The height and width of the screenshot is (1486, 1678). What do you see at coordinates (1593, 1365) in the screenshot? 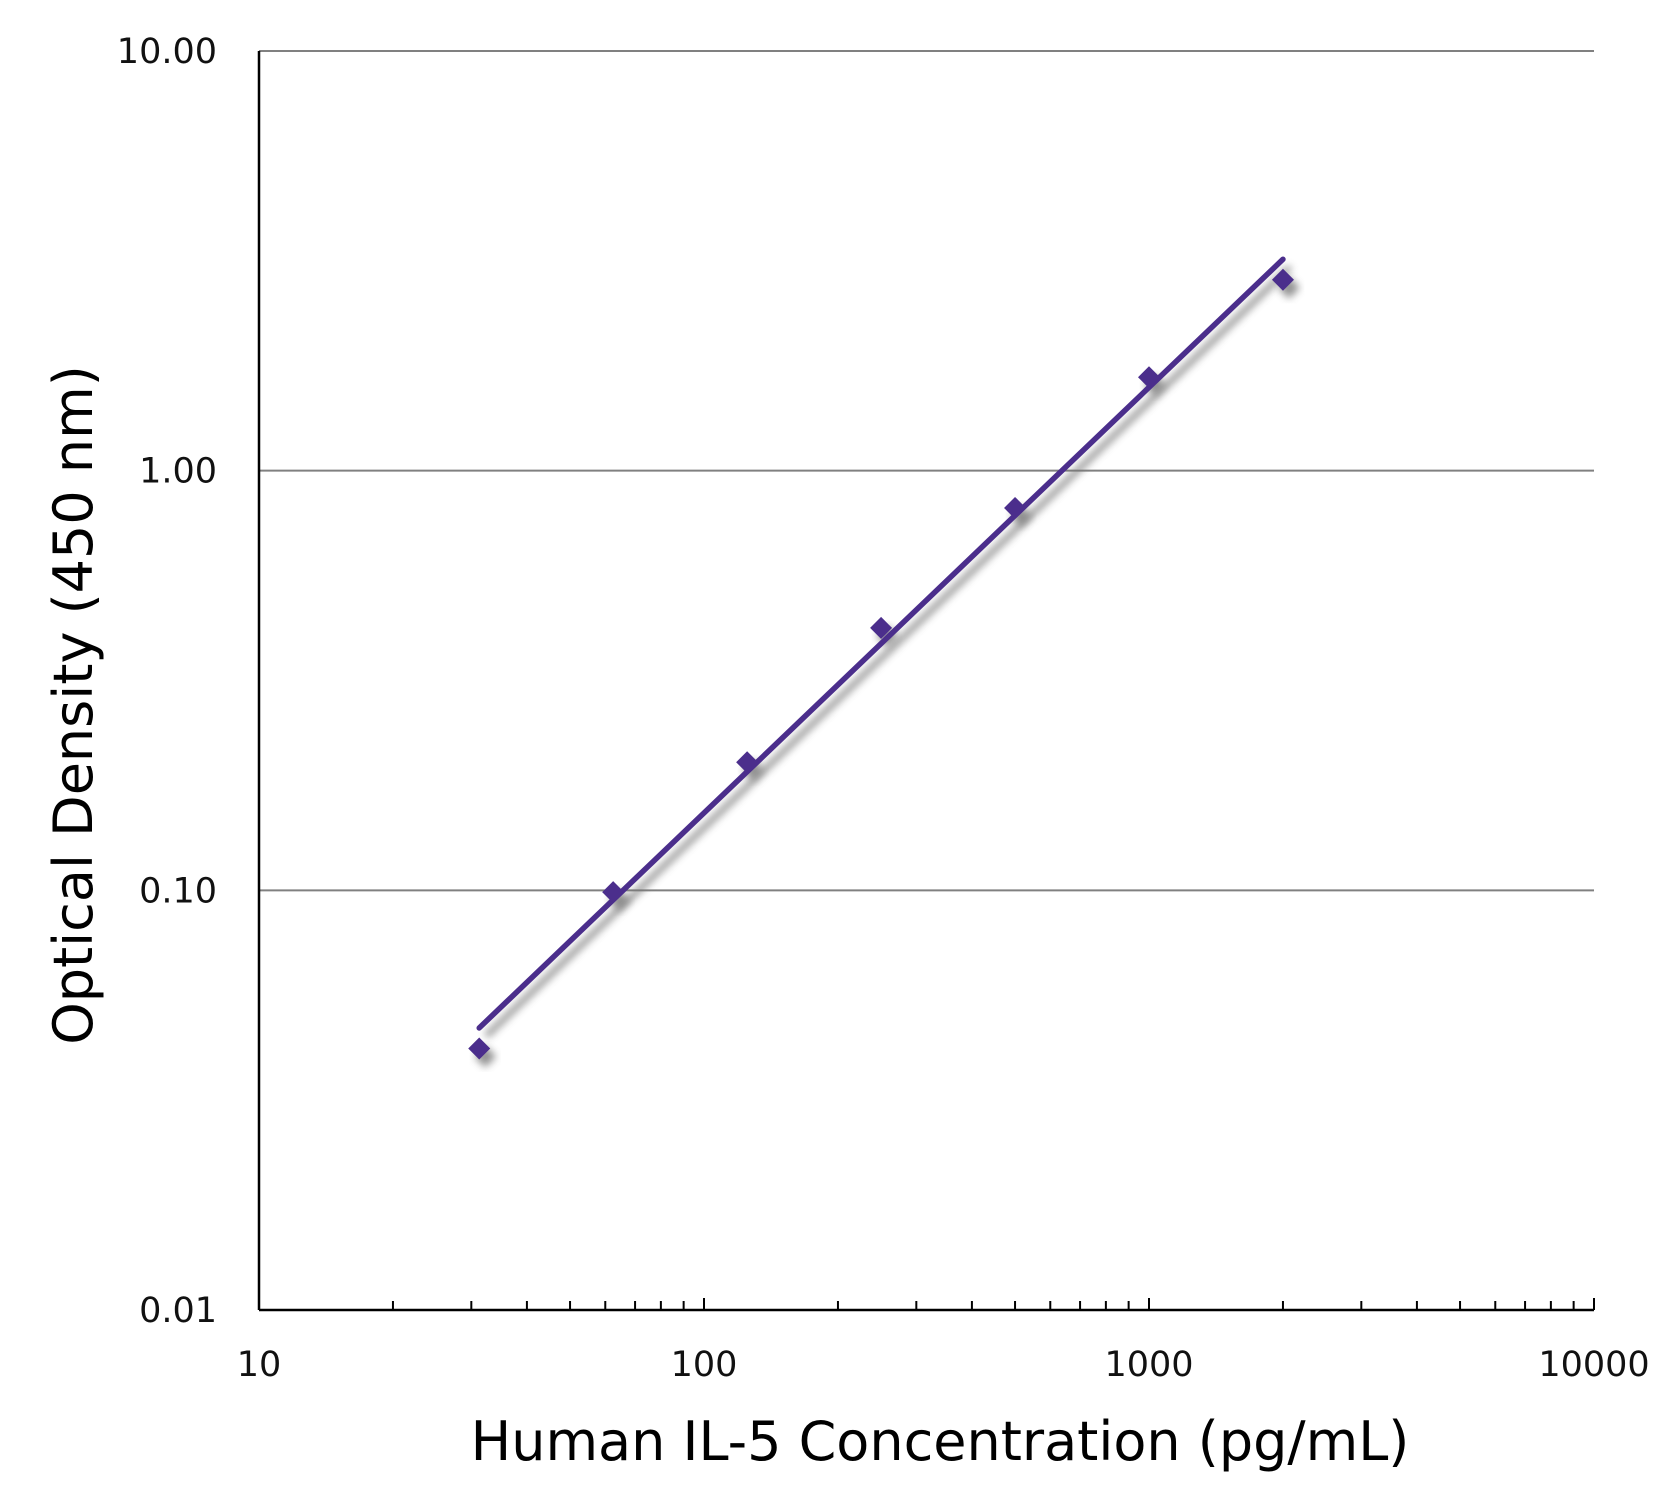
I see `x-tick-label: 10000` at bounding box center [1593, 1365].